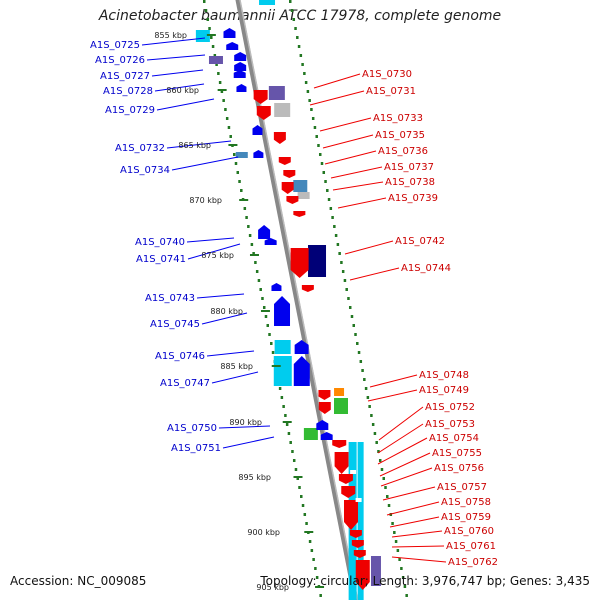 This screenshot has width=600, height=600. What do you see at coordinates (254, 477) in the screenshot?
I see `kbp-tick-label: 895 kbp` at bounding box center [254, 477].